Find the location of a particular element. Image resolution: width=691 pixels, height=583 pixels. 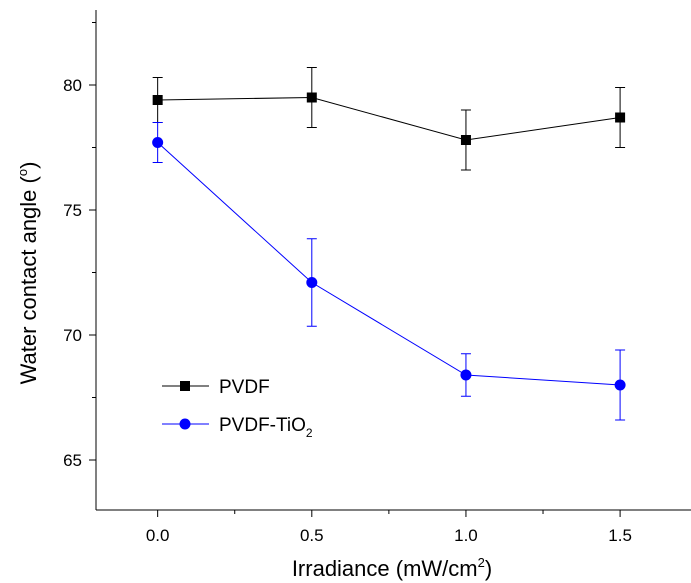

series-square is located at coordinates (389, 119).